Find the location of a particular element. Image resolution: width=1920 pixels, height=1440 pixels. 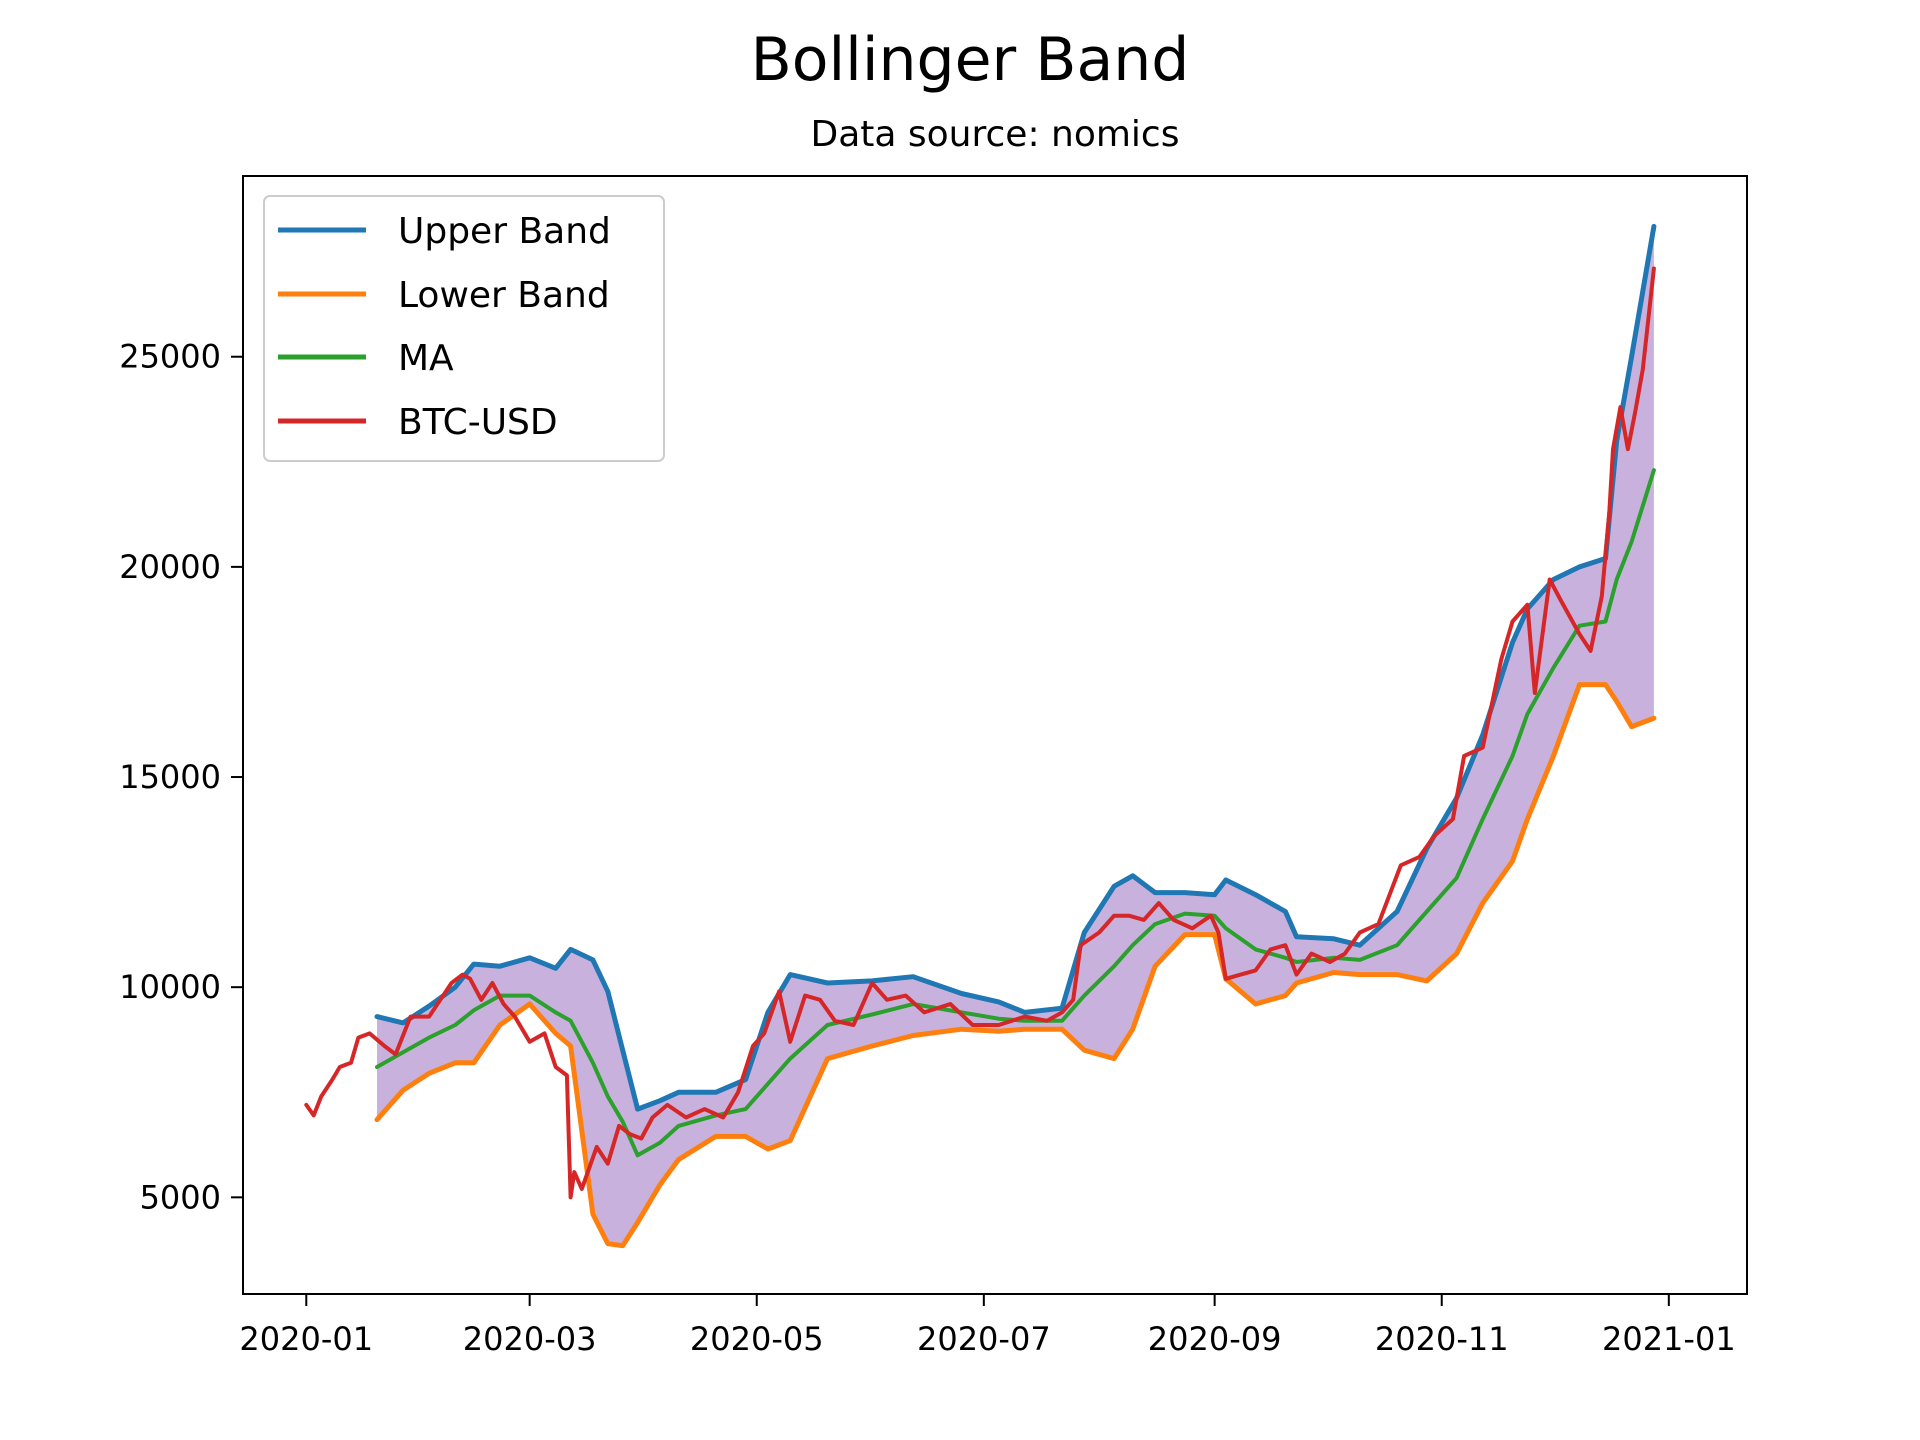

y-tick-label: 5000 is located at coordinates (180, 1197).